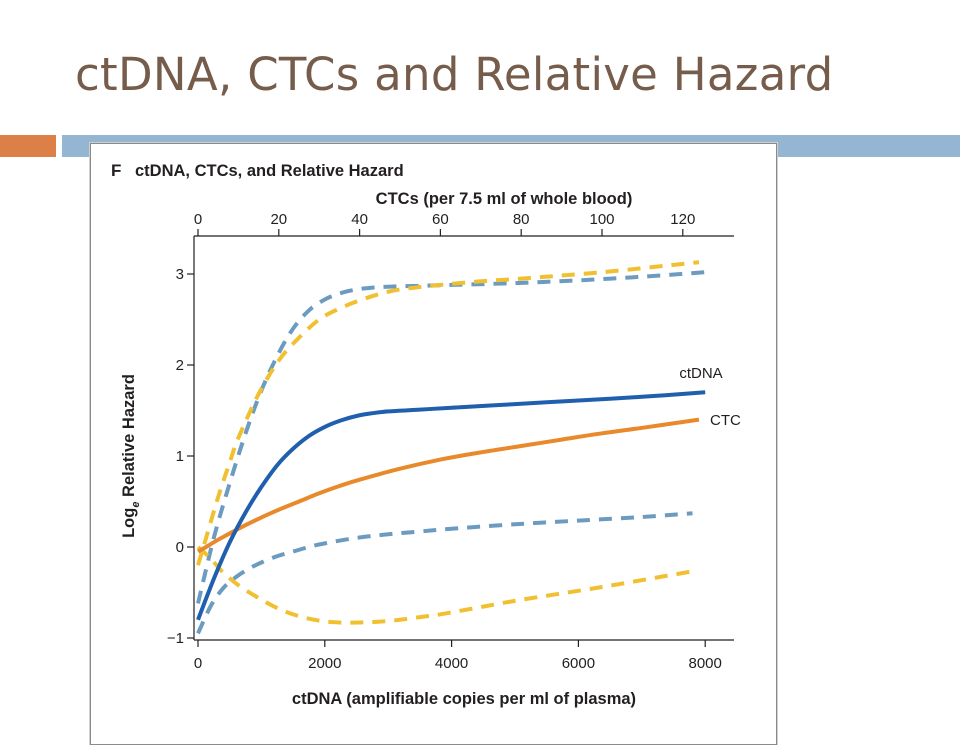  What do you see at coordinates (682, 219) in the screenshot?
I see `top-tick-label: 120` at bounding box center [682, 219].